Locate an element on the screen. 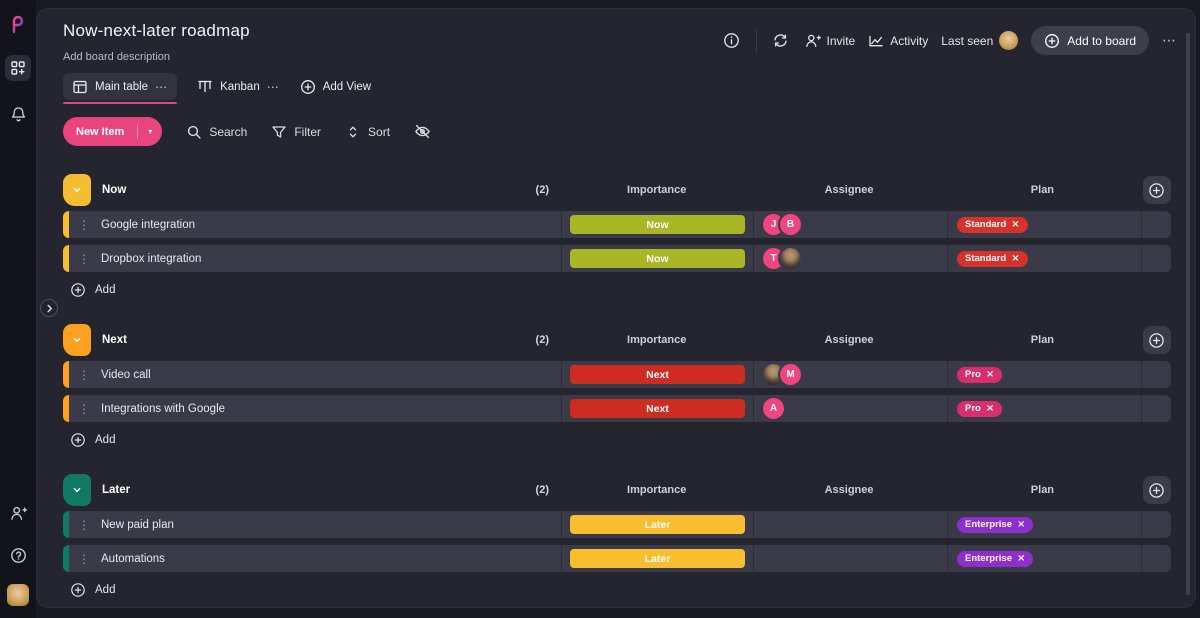 The width and height of the screenshot is (1200, 618). assignee-cell: M is located at coordinates (850, 374).